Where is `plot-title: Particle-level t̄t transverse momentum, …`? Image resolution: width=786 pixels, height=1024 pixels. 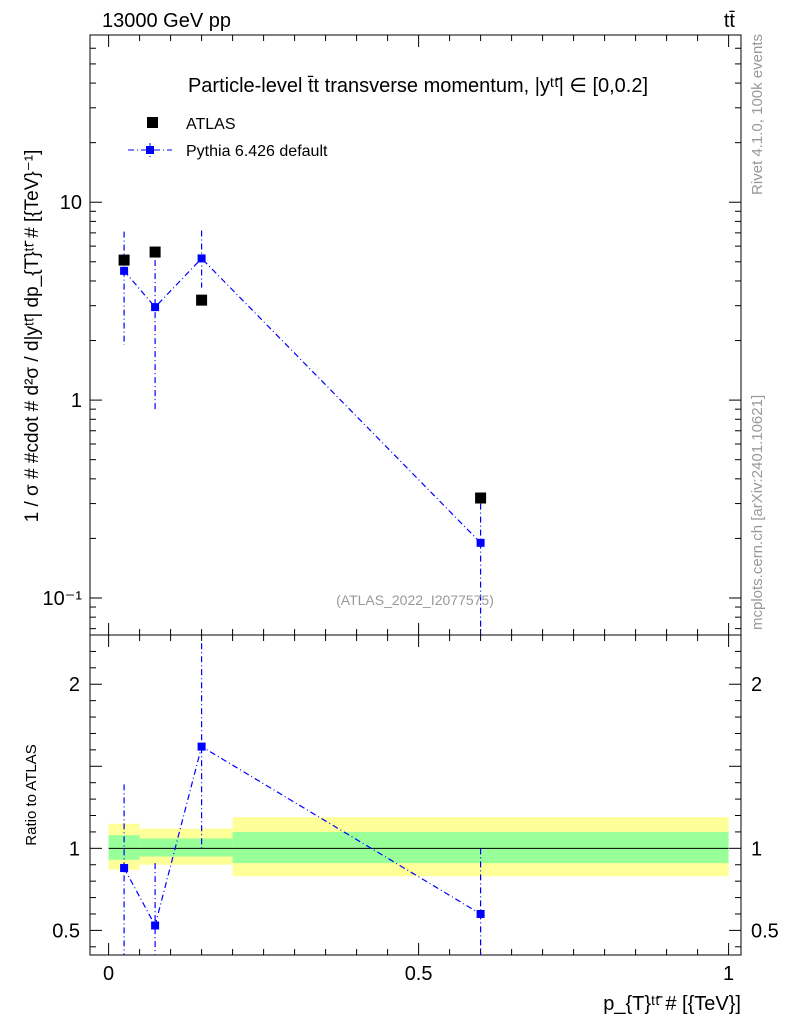
plot-title: Particle-level t̄t transverse momentum, … is located at coordinates (418, 86).